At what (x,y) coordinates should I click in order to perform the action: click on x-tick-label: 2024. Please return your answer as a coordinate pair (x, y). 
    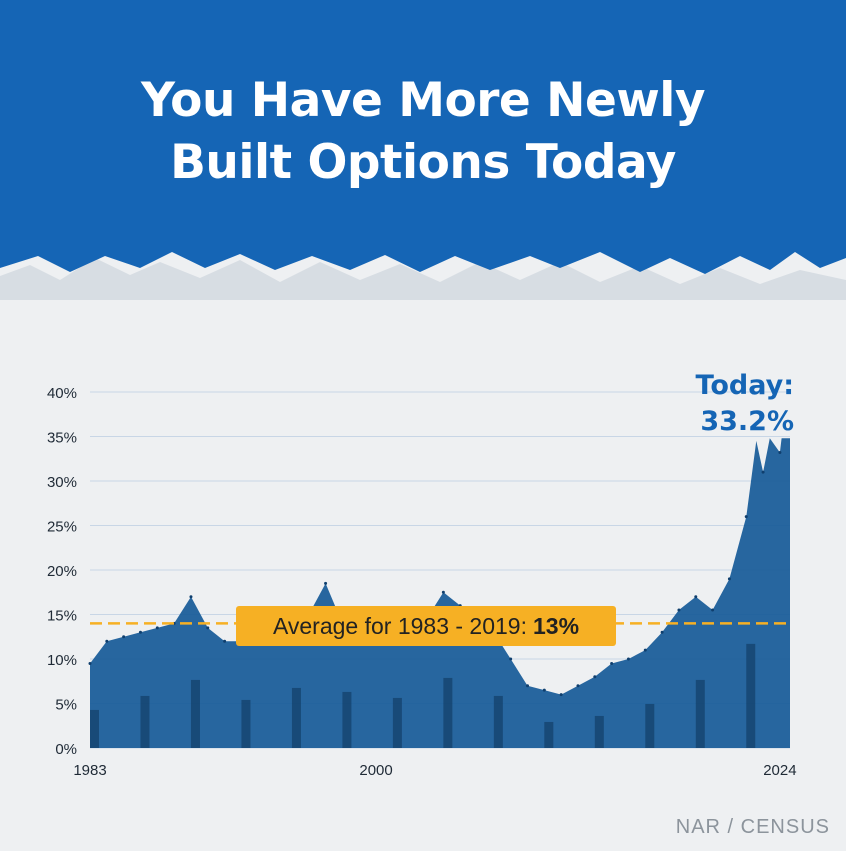
    Looking at the image, I should click on (779, 770).